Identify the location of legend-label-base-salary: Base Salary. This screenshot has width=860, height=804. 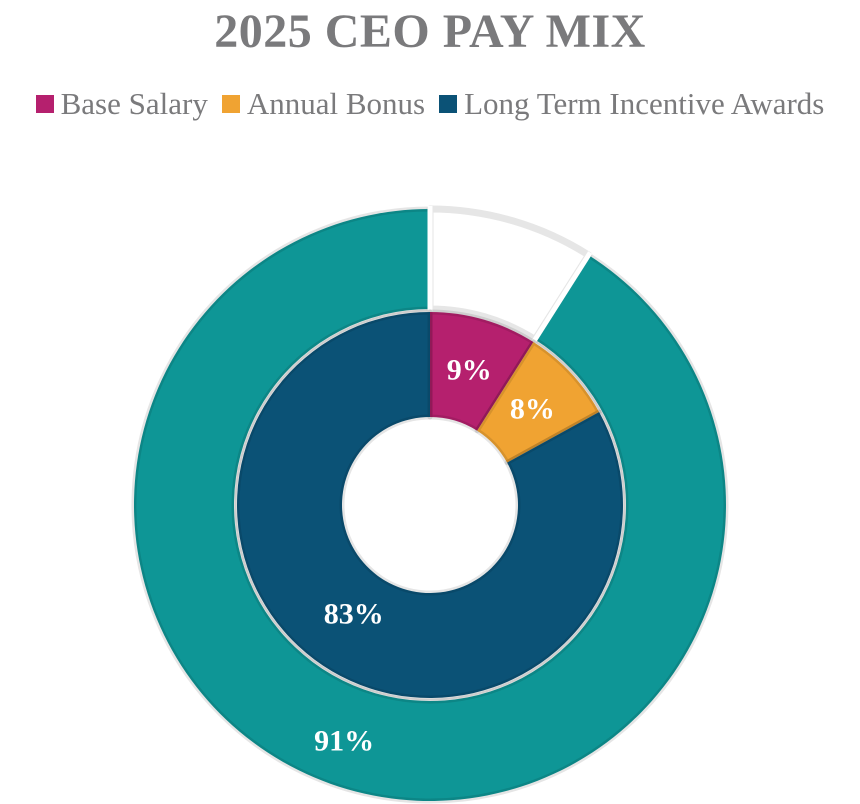
(134, 103).